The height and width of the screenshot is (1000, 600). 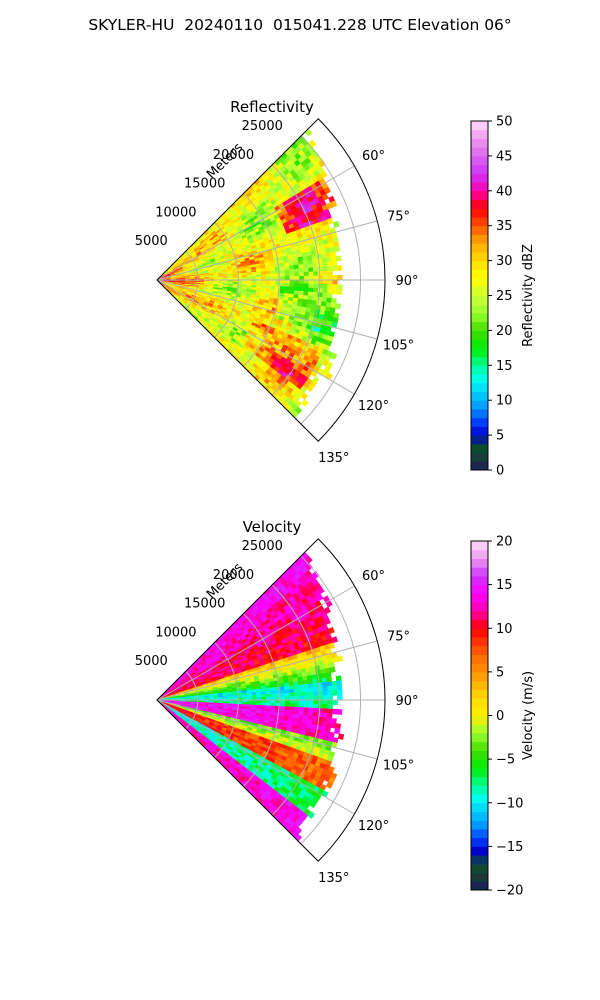 I want to click on colorbar-tick-label: −20, so click(x=509, y=891).